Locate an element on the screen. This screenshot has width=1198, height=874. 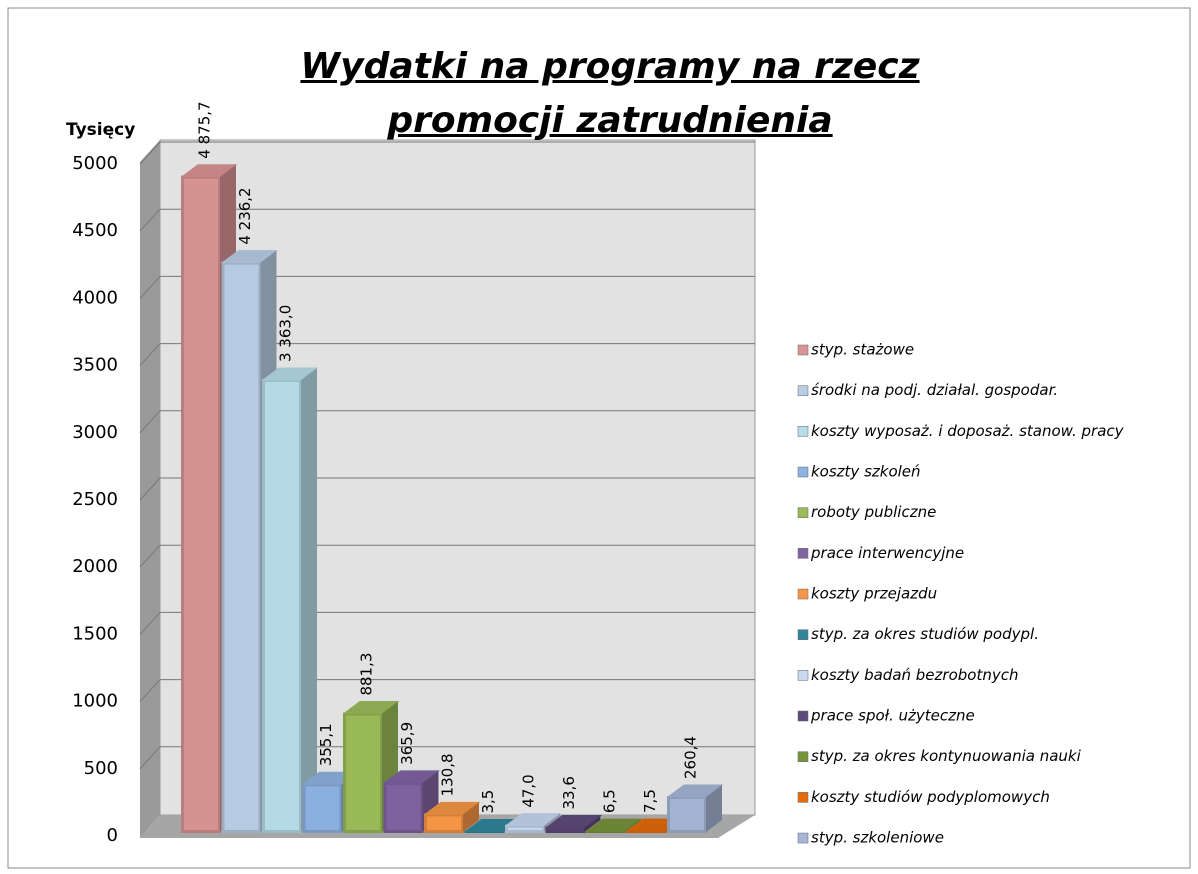
legend-label: styp. za okres studiów podypl. is located at coordinates (925, 634).